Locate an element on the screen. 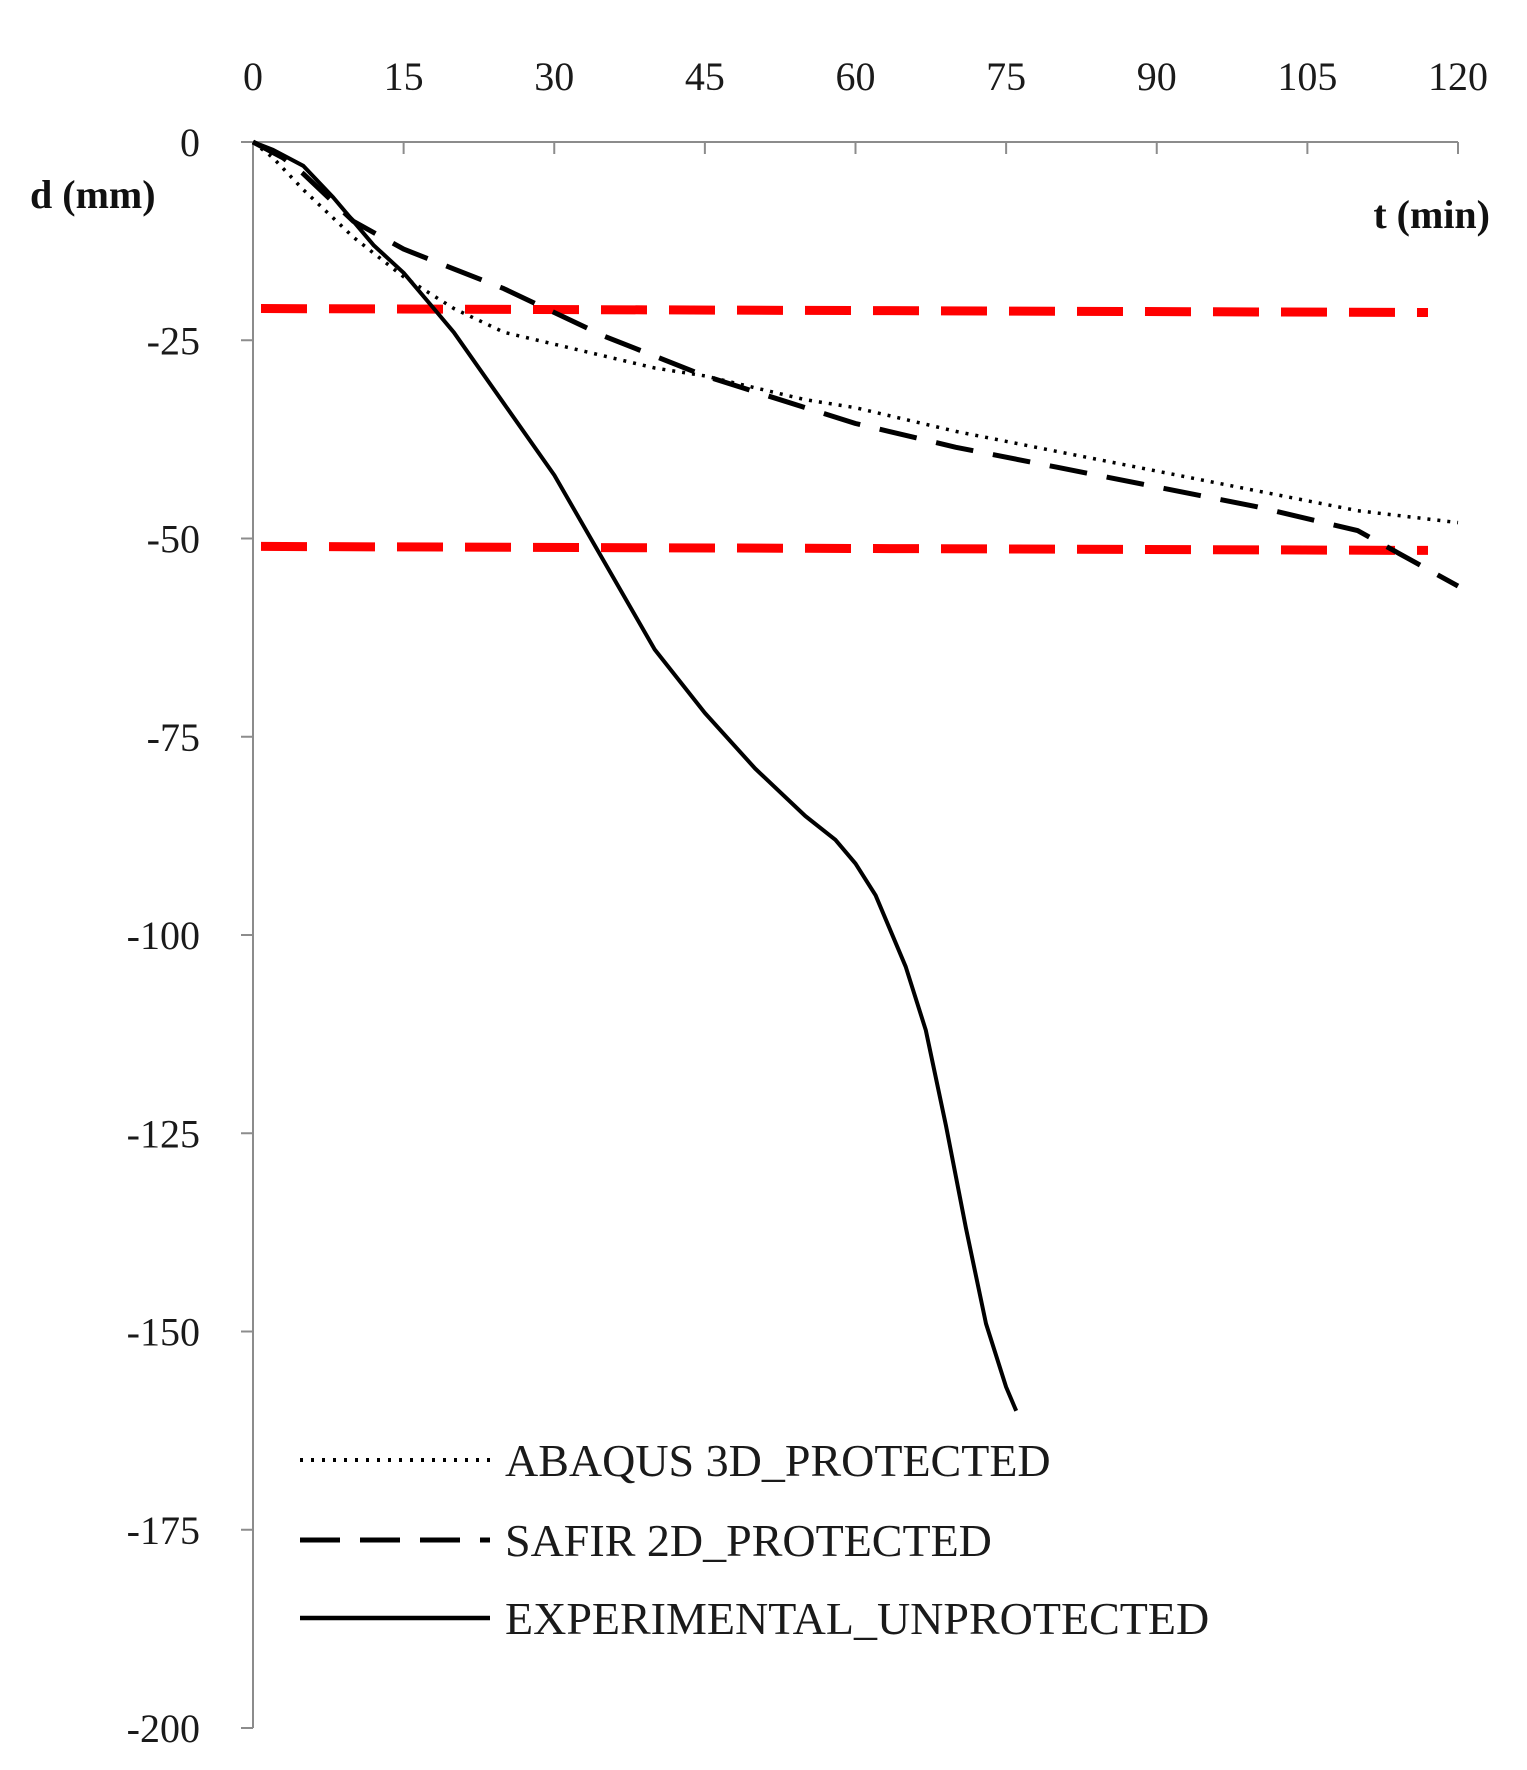 This screenshot has height=1770, width=1527. x-tick-label: 60 is located at coordinates (856, 76).